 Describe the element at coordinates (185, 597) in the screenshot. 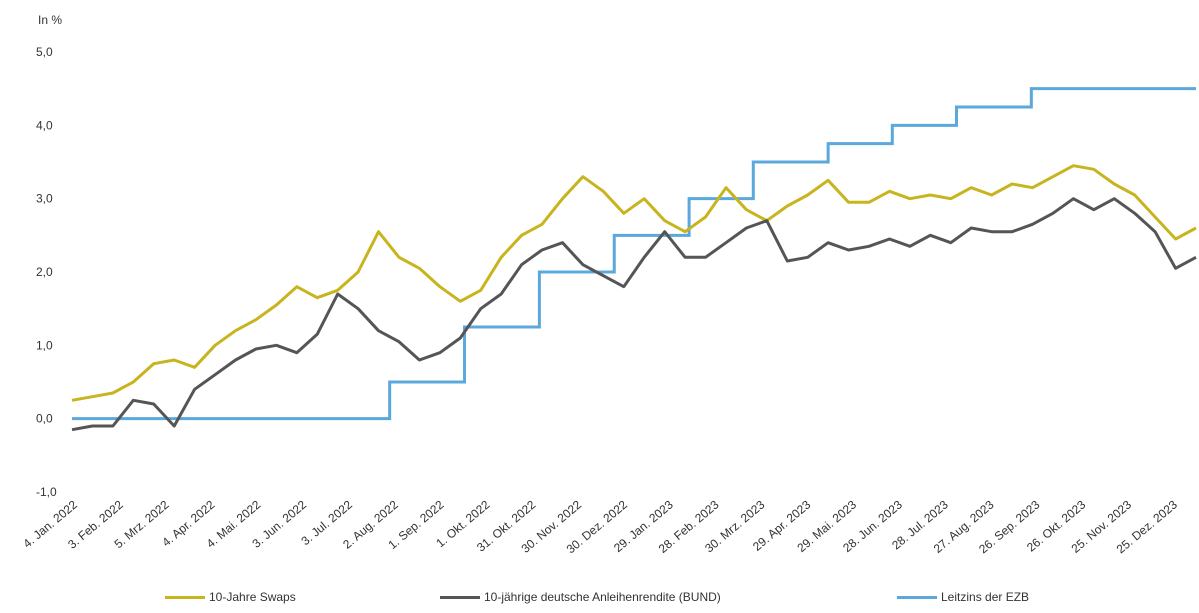

I see `legend-swatch-swaps` at that location.